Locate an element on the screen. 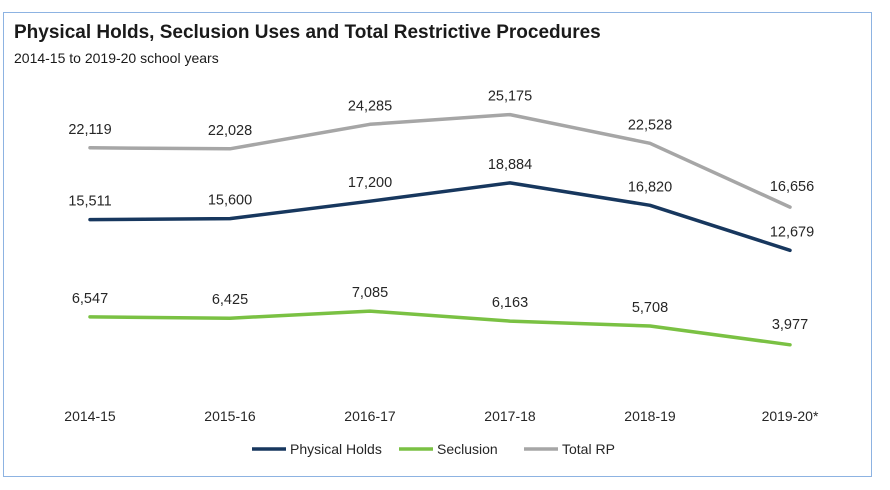 Image resolution: width=890 pixels, height=490 pixels. data-label-total-rp: 25,175 is located at coordinates (510, 97).